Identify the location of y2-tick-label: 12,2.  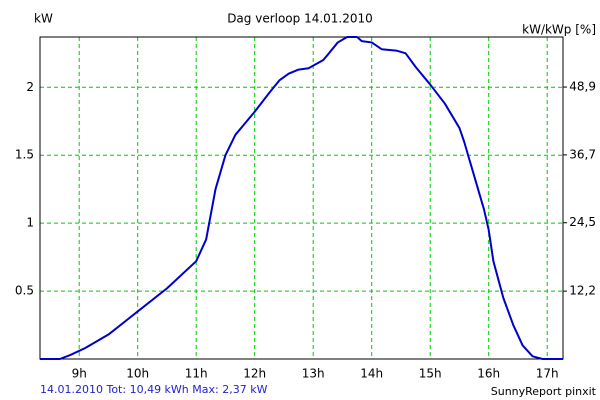
(582, 291).